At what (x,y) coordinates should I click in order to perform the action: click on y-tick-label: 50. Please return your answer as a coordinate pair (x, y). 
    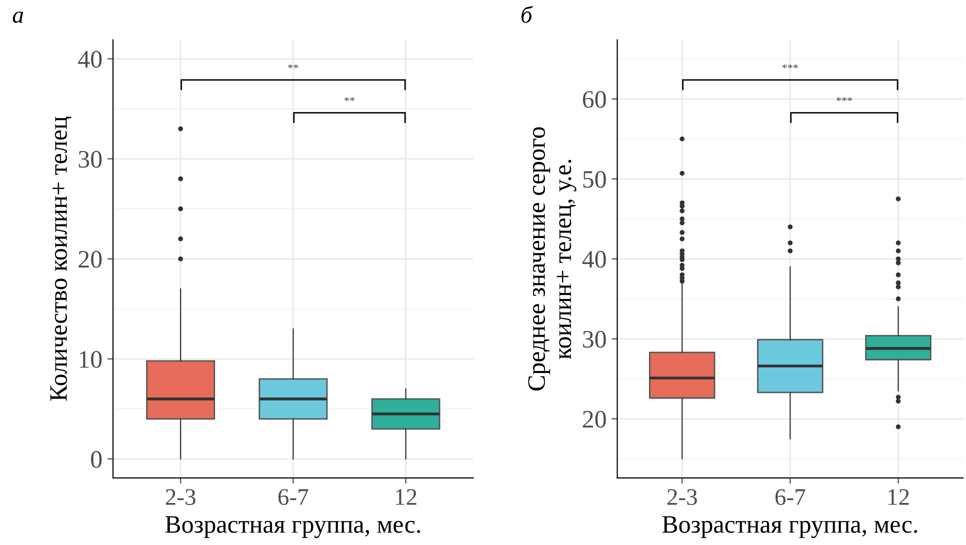
    Looking at the image, I should click on (594, 179).